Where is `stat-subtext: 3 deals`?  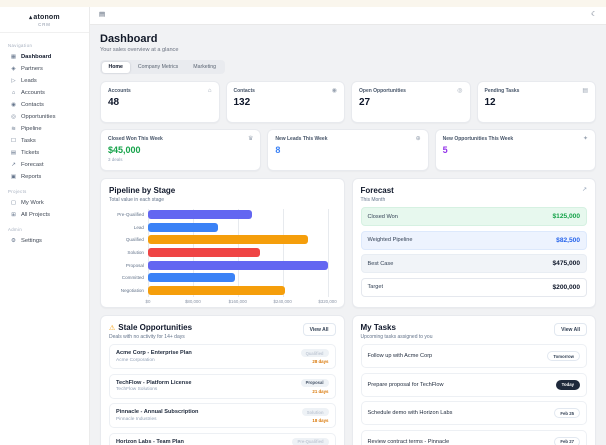 stat-subtext: 3 deals is located at coordinates (115, 159).